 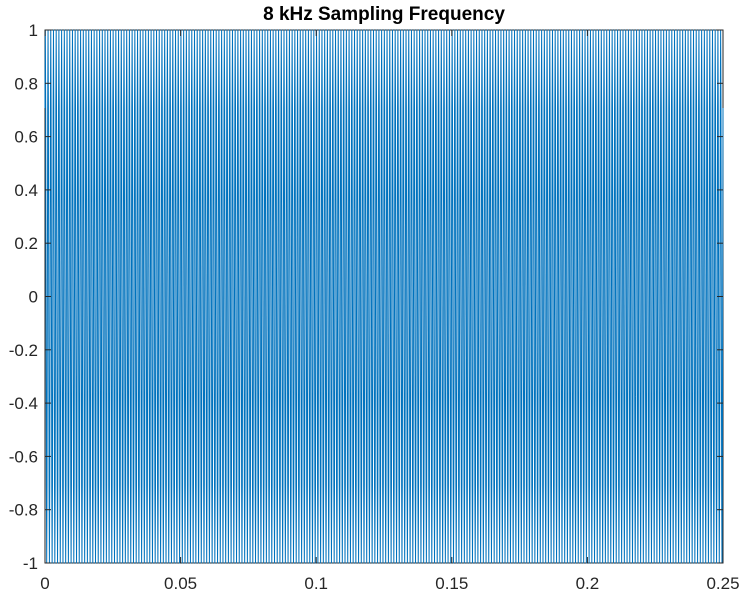 I want to click on x-tick-label: 0.1, so click(x=316, y=583).